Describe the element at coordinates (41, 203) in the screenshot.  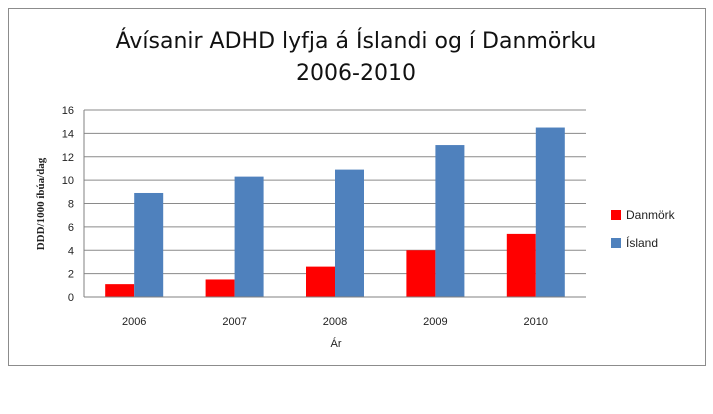
I see `y-axis-label: DDD/1000 íbúa/dag` at that location.